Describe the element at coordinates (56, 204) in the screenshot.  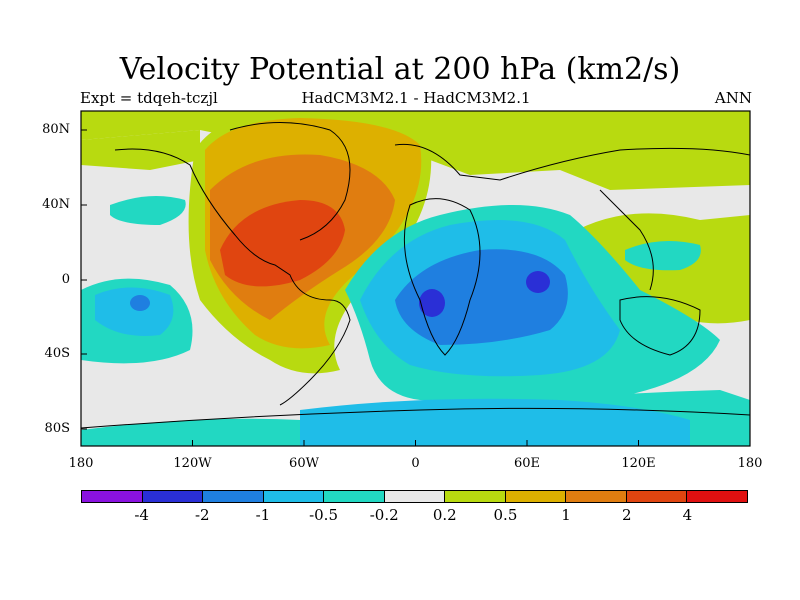
I see `lat-tick-label: 40N` at that location.